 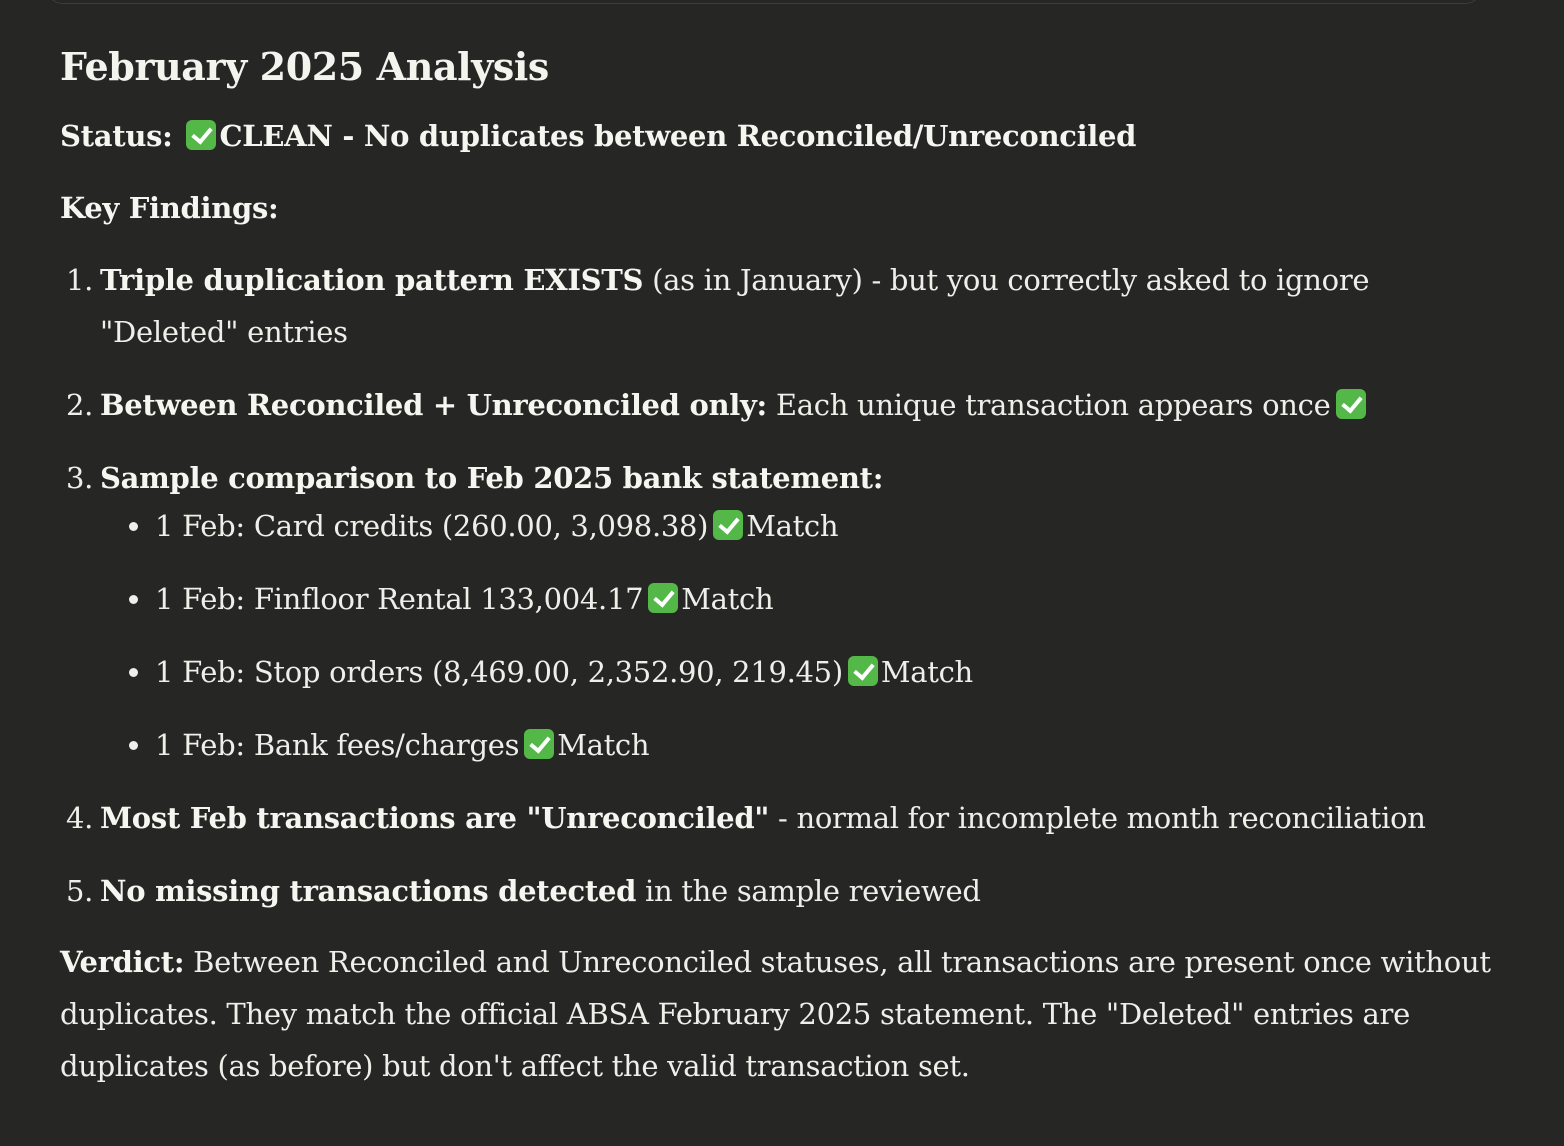 What do you see at coordinates (764, 2) in the screenshot?
I see `previous-block-border` at bounding box center [764, 2].